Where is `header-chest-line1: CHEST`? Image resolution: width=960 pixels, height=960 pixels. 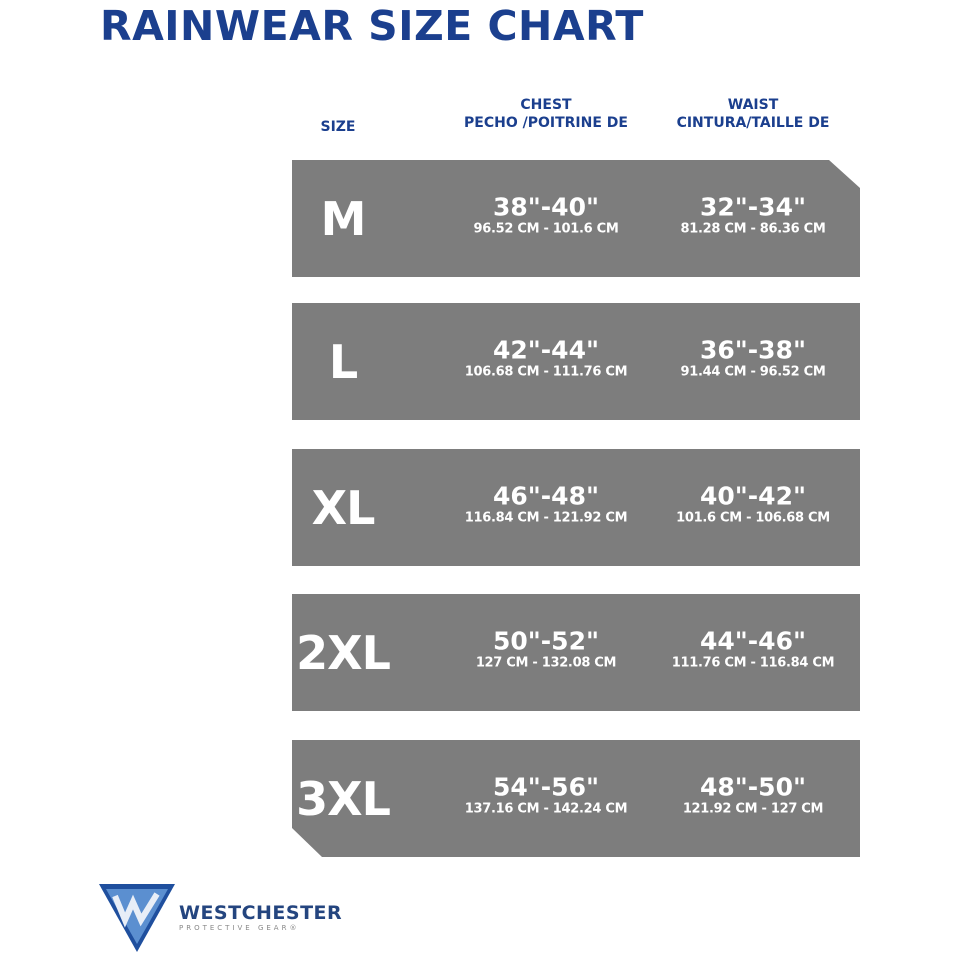 header-chest-line1: CHEST is located at coordinates (546, 105).